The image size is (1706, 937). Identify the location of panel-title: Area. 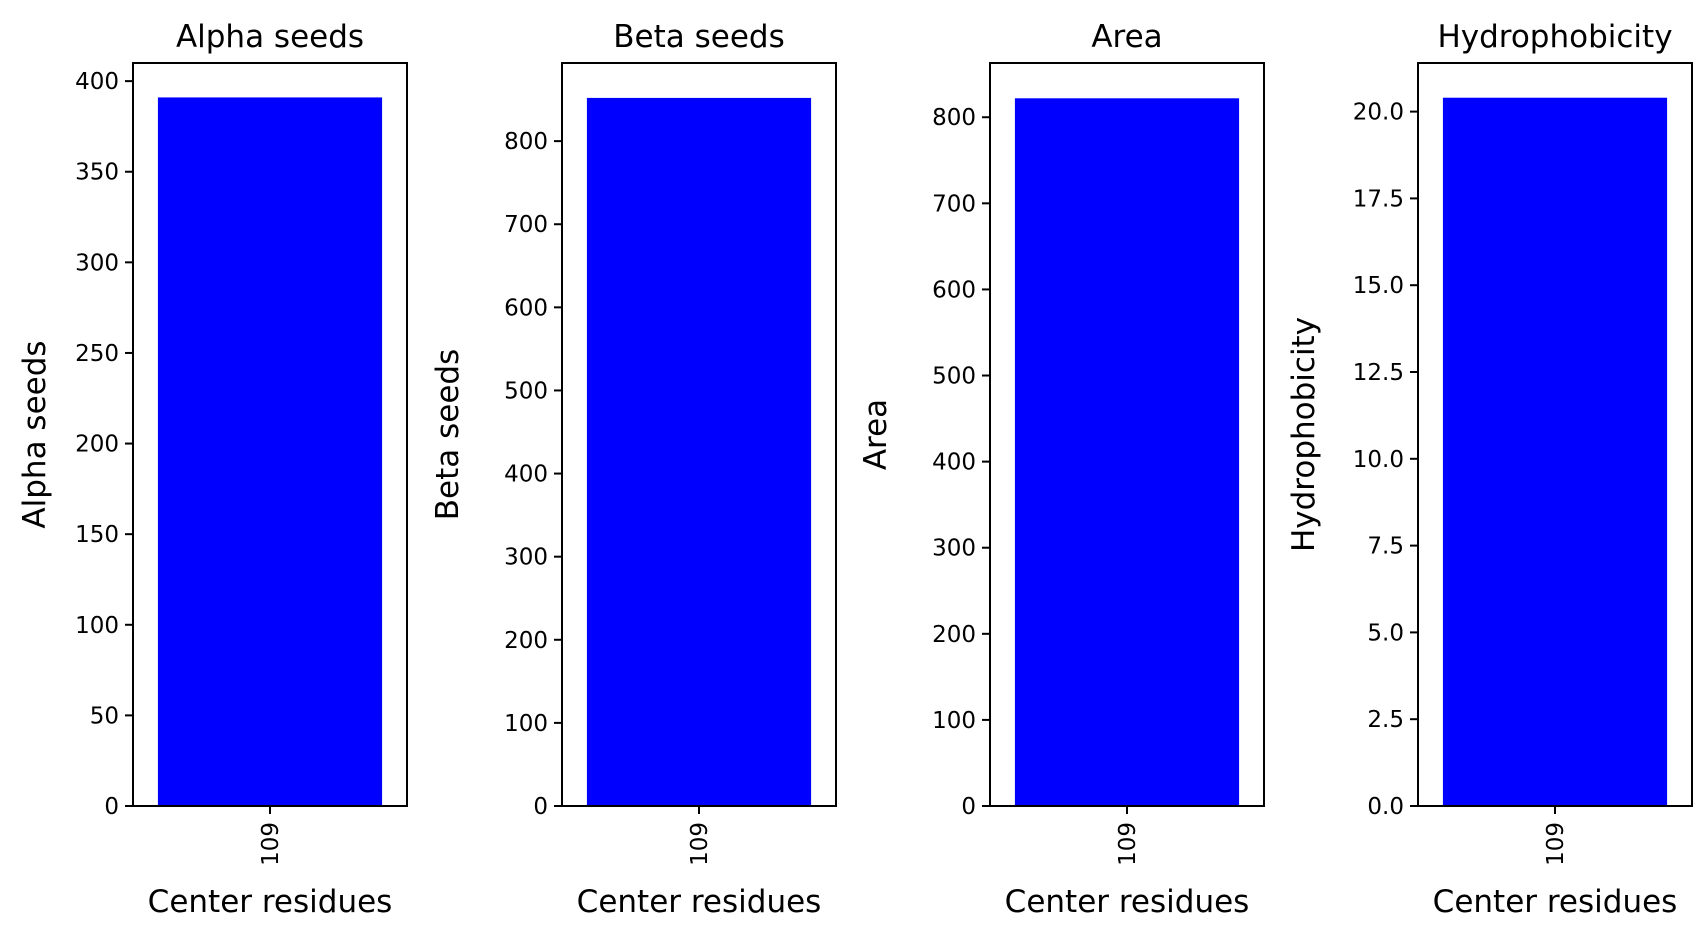
(1126, 37).